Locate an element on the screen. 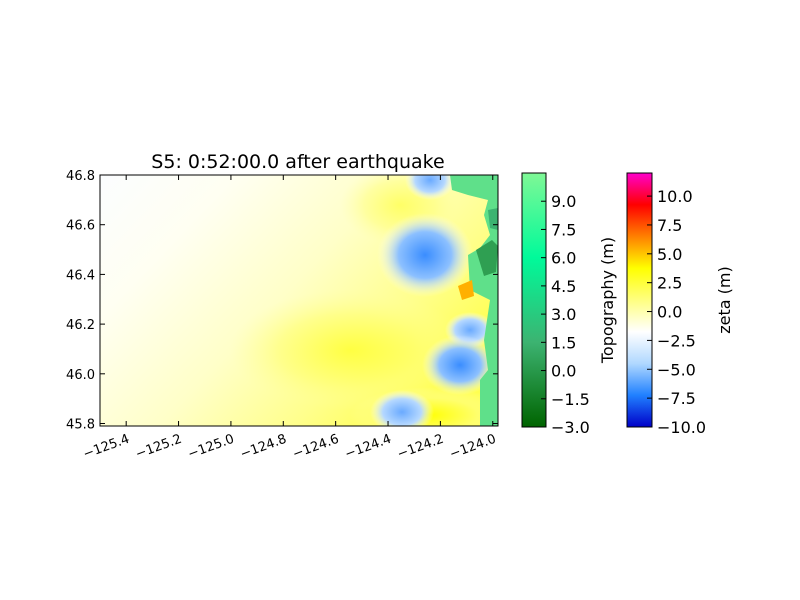 This screenshot has height=600, width=800. y-tick-label: 45.8 is located at coordinates (80, 425).